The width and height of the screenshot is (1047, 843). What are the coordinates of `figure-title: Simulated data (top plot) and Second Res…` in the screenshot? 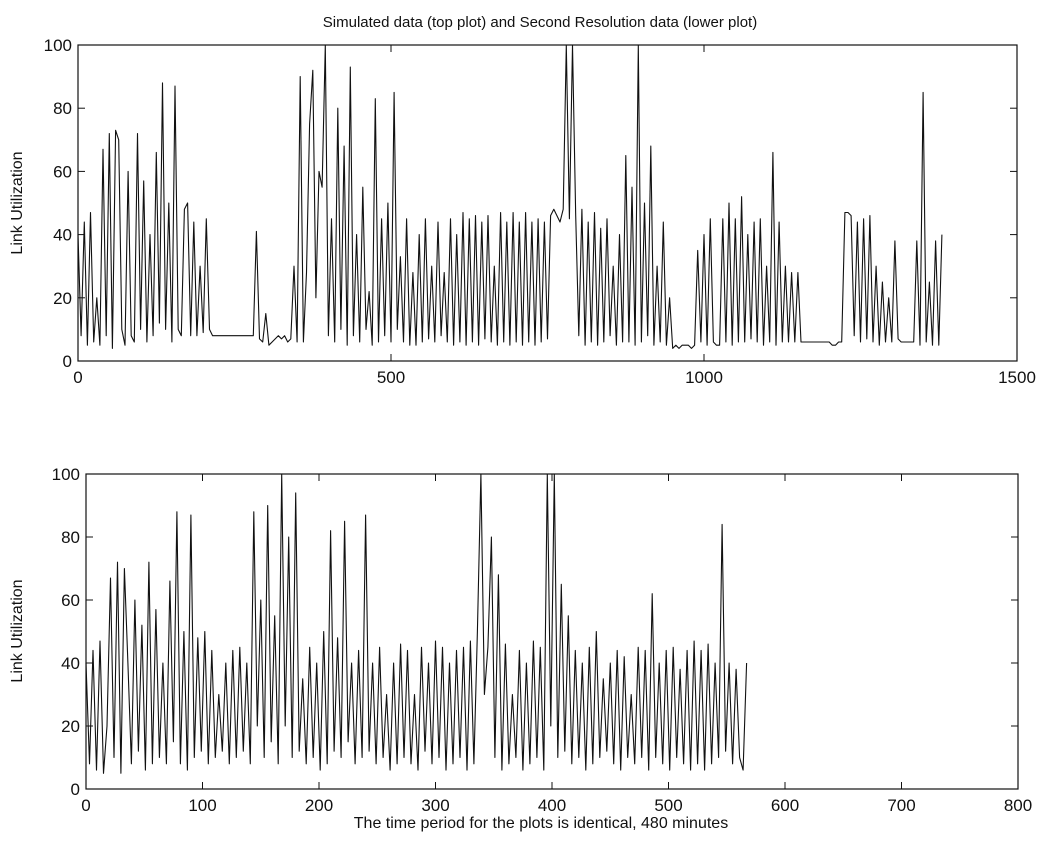 It's located at (540, 22).